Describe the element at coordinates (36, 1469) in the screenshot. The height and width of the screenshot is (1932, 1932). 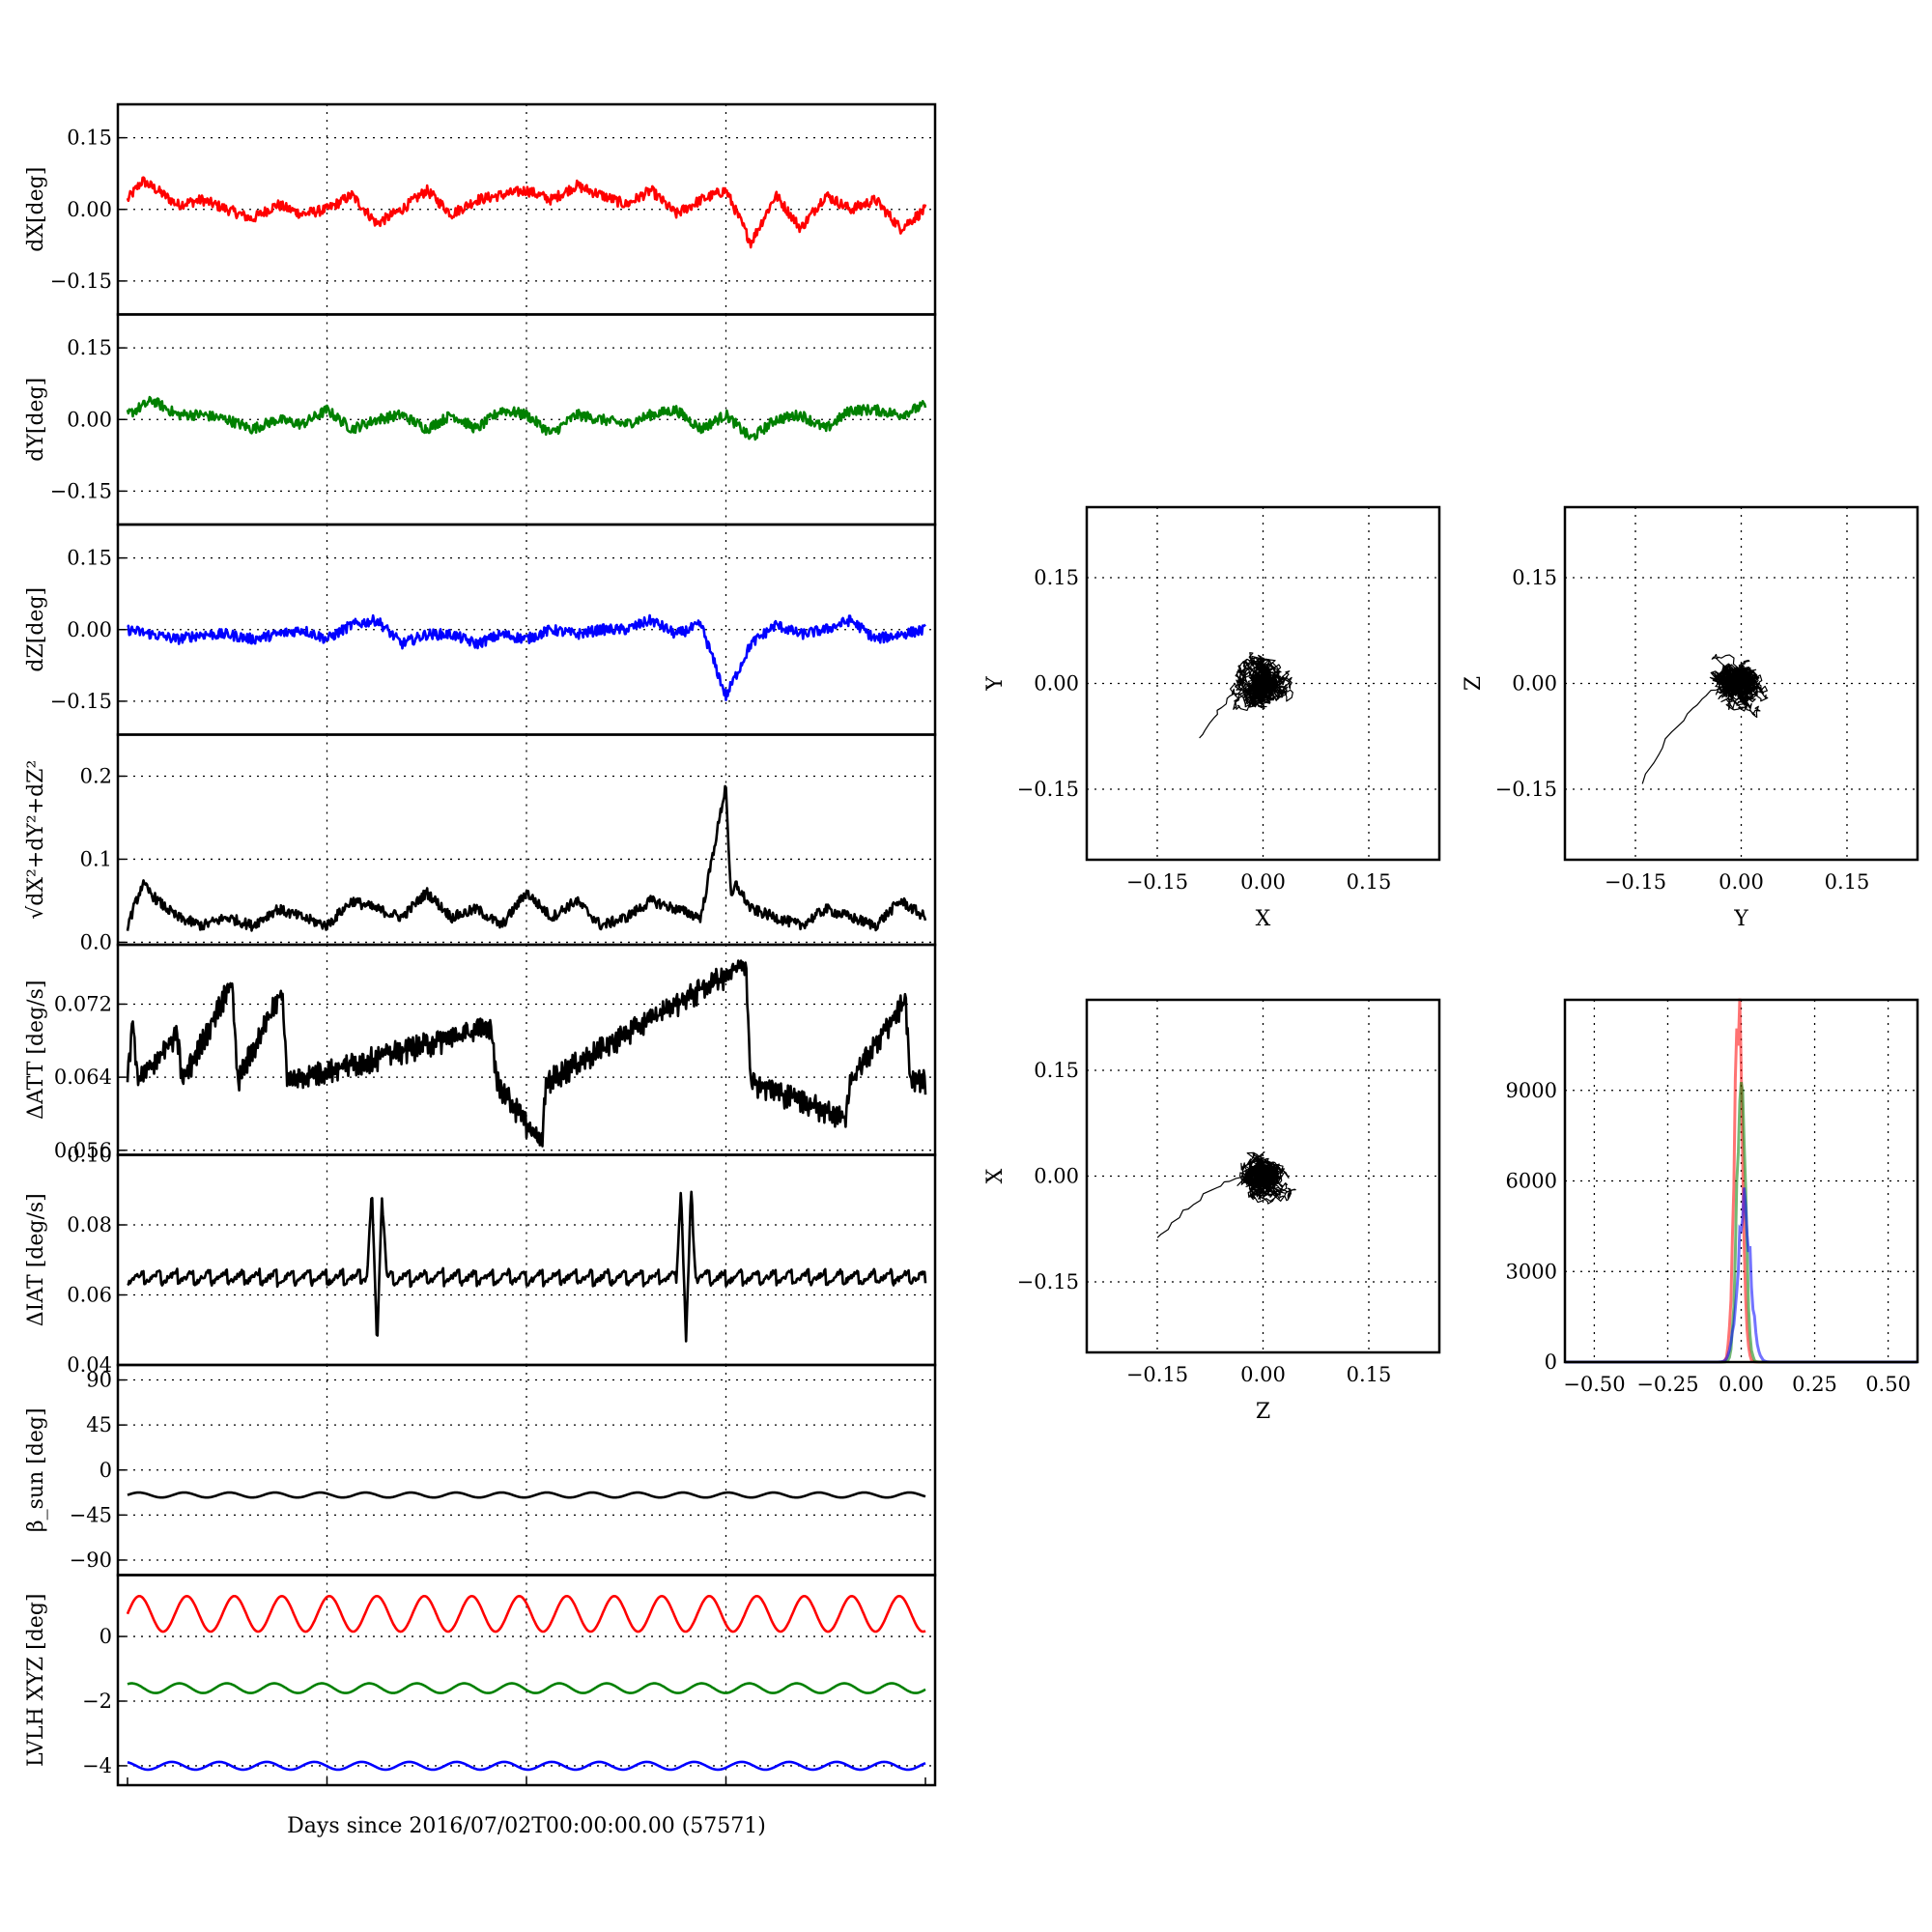
I see `y-axis-label: β_sun [deg]` at that location.